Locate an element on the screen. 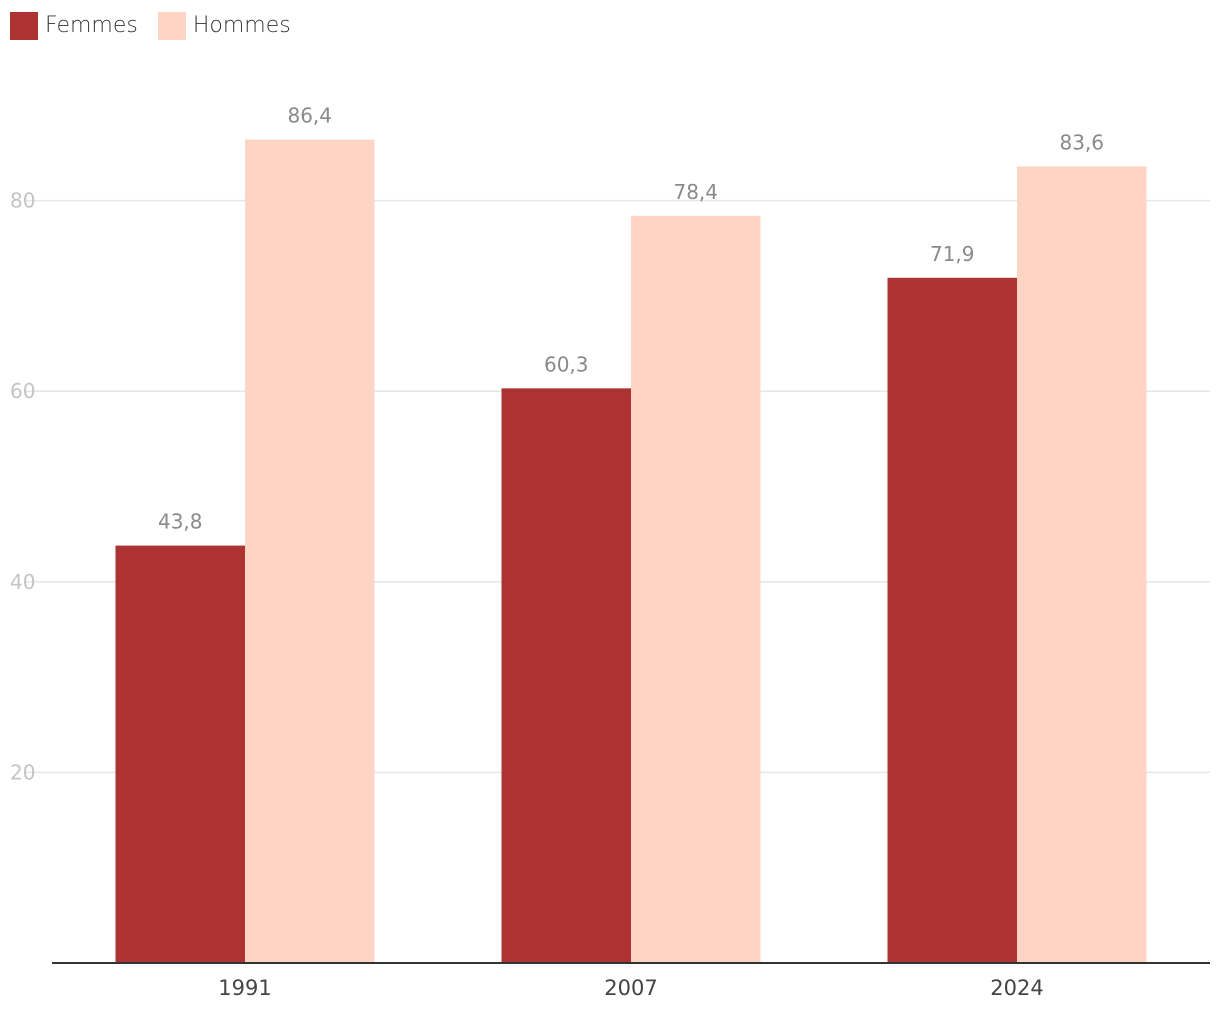  x-category-label-2024: 2024 is located at coordinates (1016, 988).